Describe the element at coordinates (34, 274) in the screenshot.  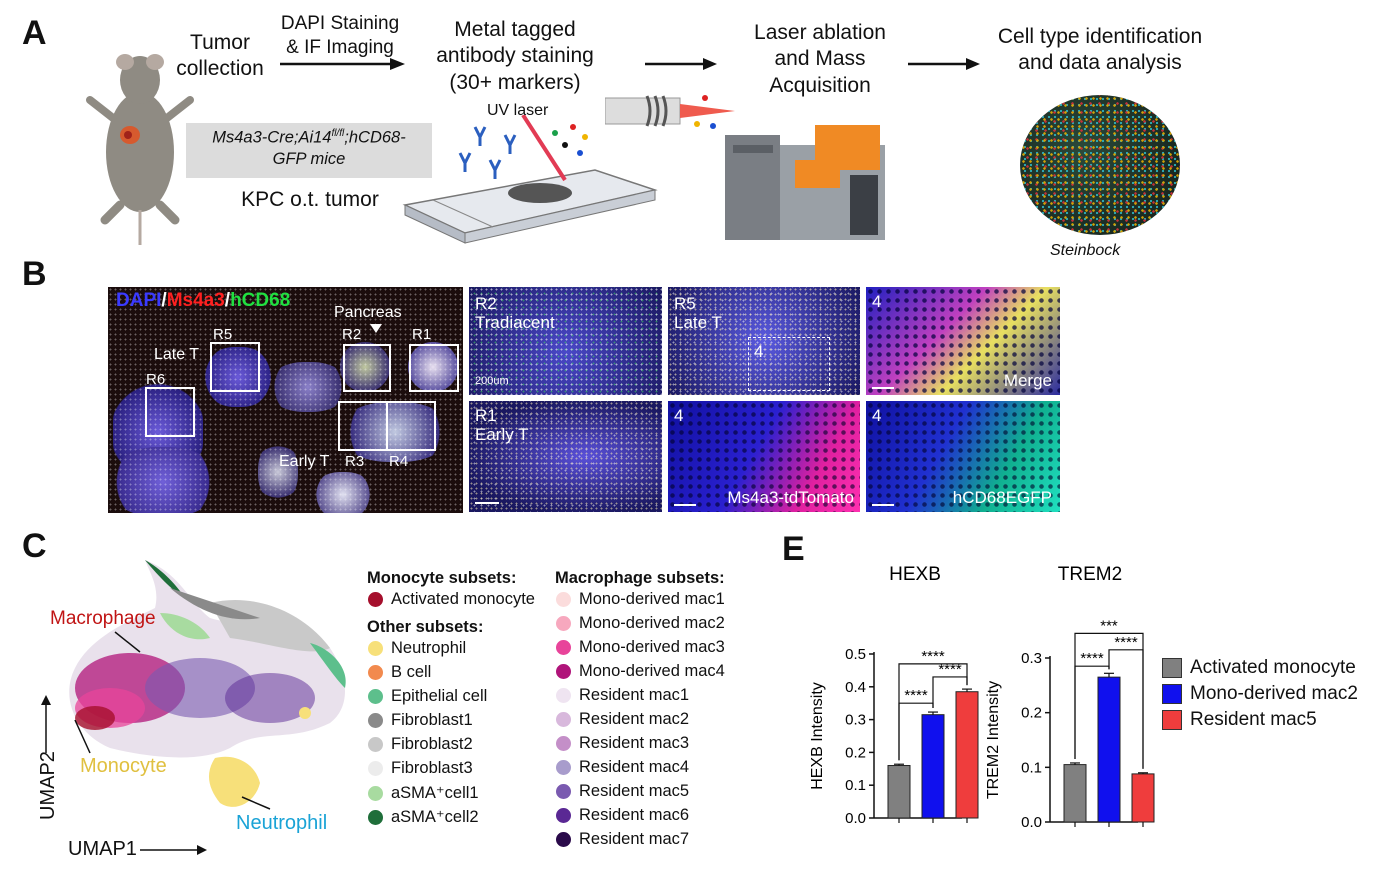
I see `panel-letter-b: B` at that location.